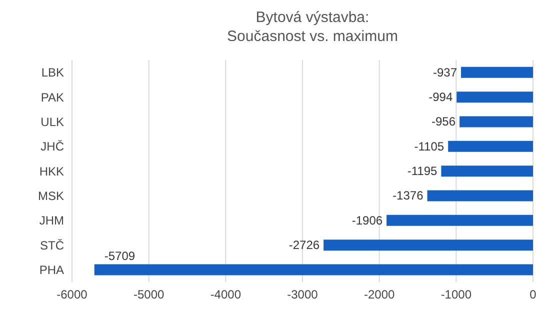 This screenshot has height=330, width=555. What do you see at coordinates (52, 147) in the screenshot?
I see `y-tick-label: JHČ` at bounding box center [52, 147].